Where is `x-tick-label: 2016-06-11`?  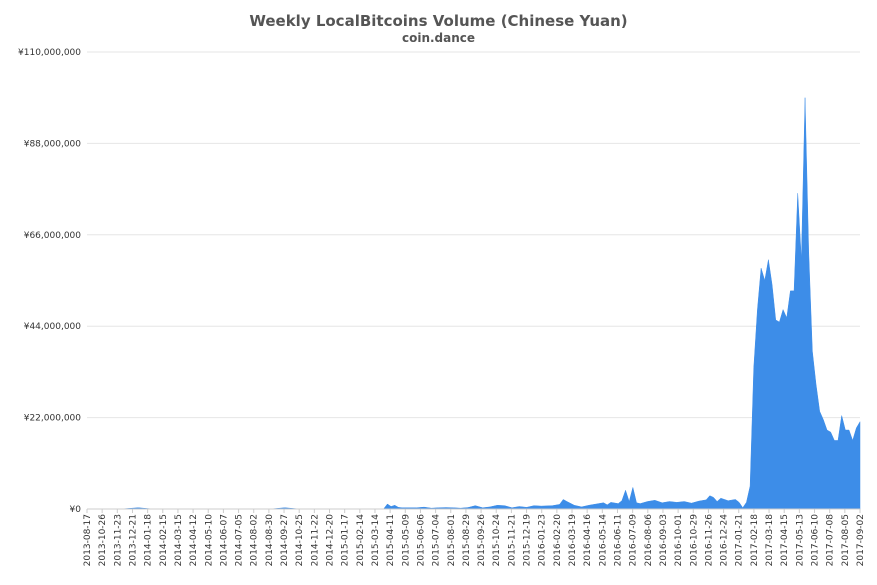
x-tick-label: 2016-06-11 is located at coordinates (618, 540).